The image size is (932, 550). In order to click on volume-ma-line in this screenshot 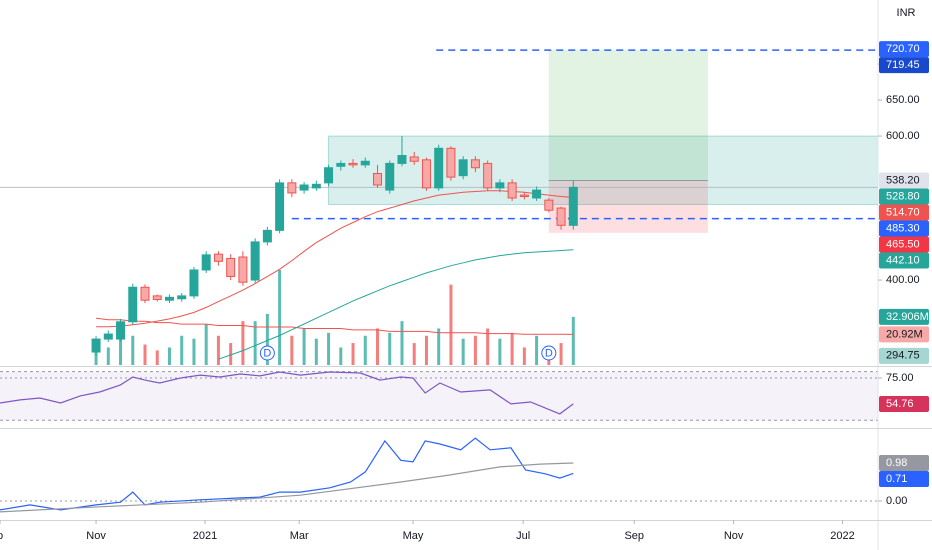, I will do `click(335, 326)`.